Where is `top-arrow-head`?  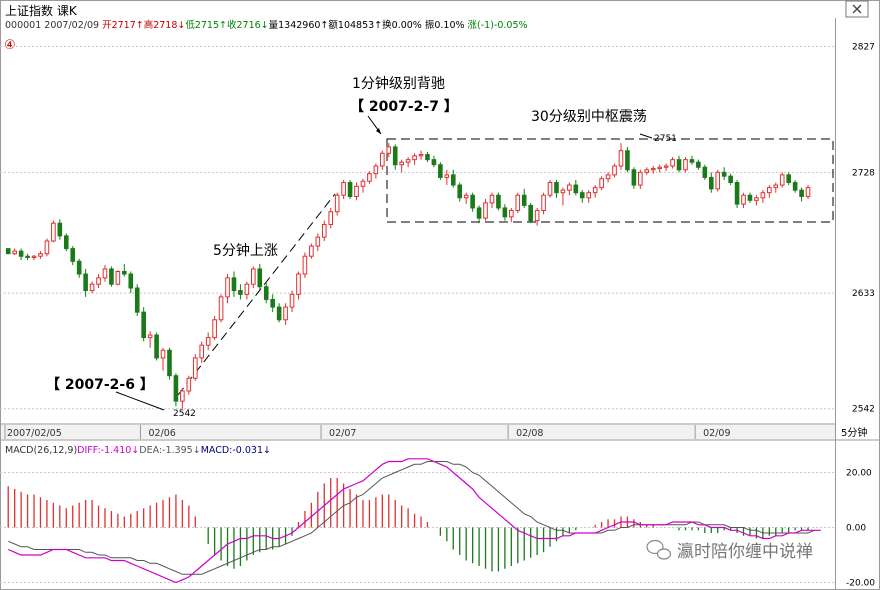 top-arrow-head is located at coordinates (378, 131).